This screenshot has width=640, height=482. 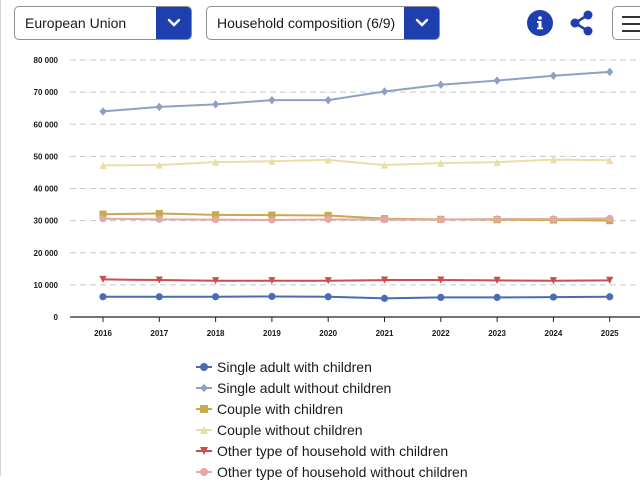 What do you see at coordinates (385, 333) in the screenshot?
I see `x-tick-label: 2021` at bounding box center [385, 333].